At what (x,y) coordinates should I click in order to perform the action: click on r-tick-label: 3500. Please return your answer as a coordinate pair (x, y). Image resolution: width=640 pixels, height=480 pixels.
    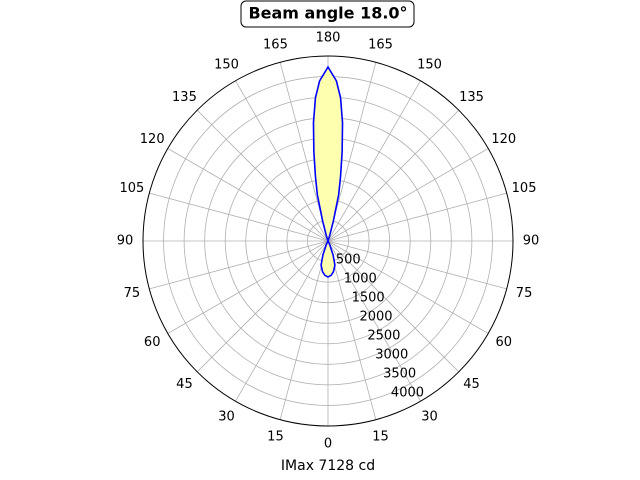
    Looking at the image, I should click on (399, 373).